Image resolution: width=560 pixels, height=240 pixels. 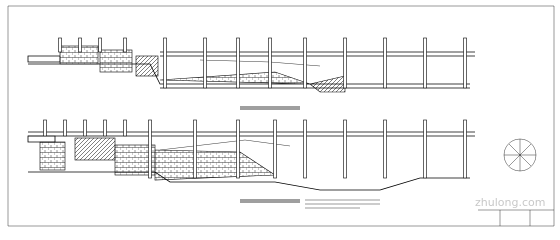 I want to click on notes, so click(x=342, y=204).